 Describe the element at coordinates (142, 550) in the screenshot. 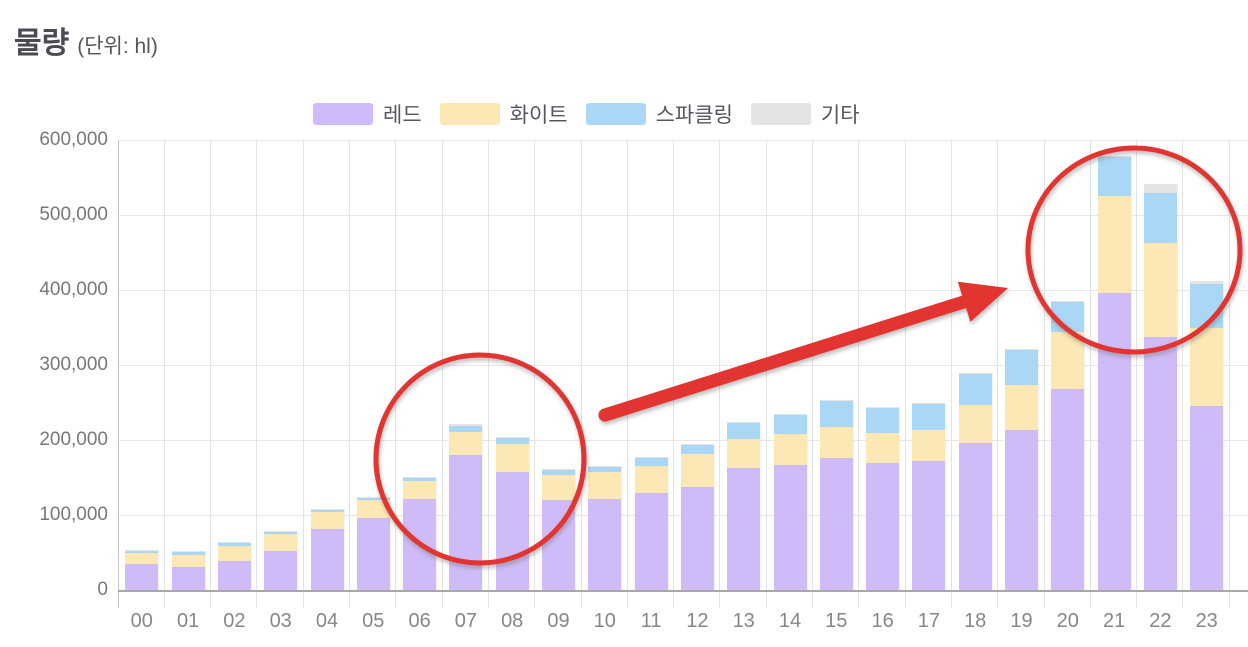

I see `bar-segment-기타-00` at that location.